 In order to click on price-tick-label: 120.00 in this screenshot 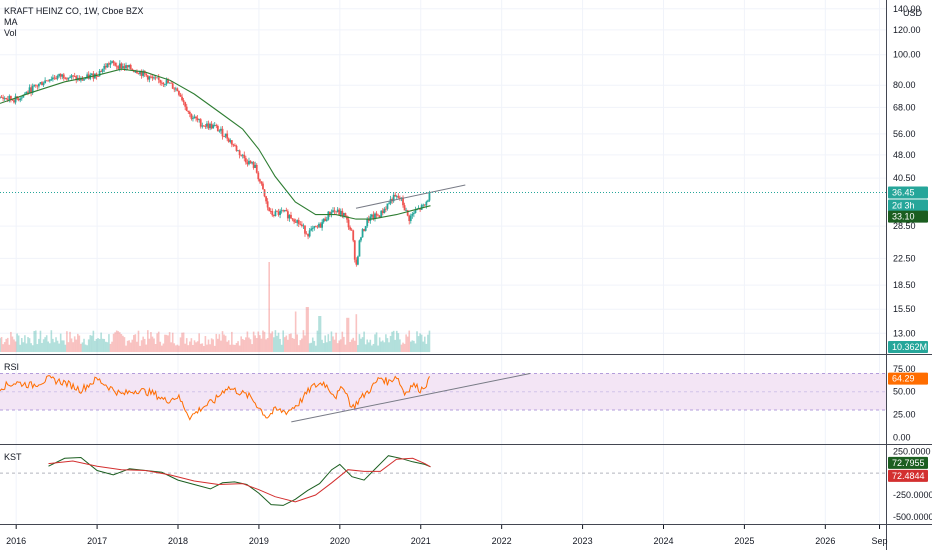, I will do `click(907, 30)`.